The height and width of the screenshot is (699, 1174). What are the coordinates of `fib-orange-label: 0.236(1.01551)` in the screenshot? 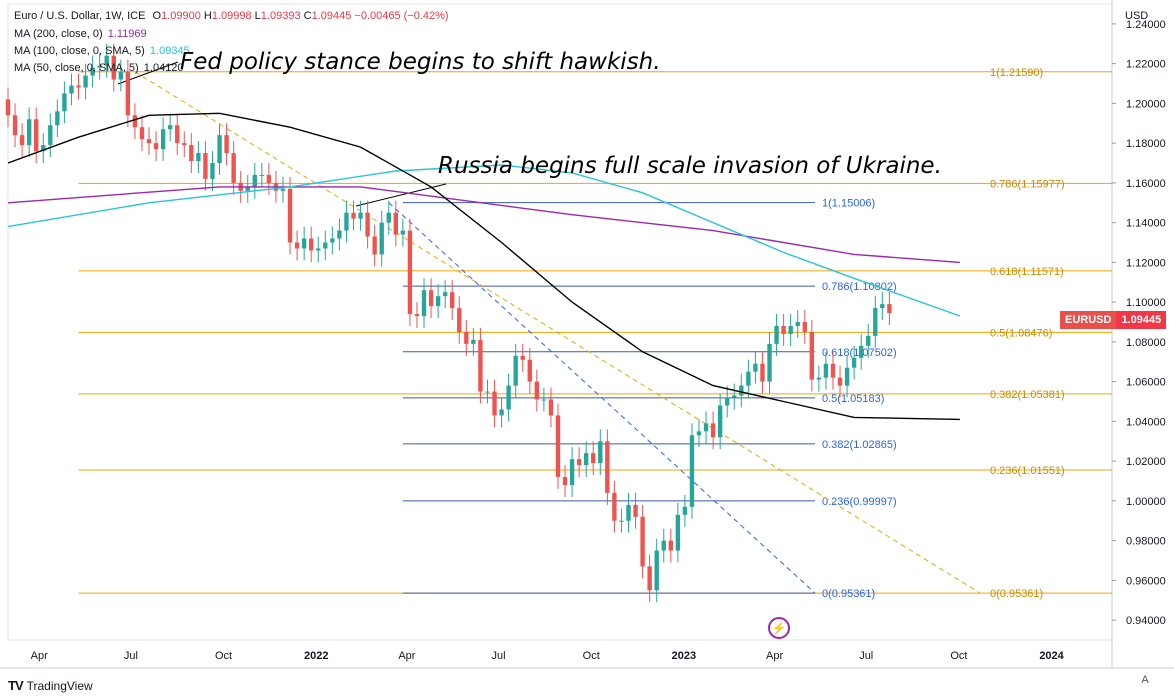 It's located at (1027, 471).